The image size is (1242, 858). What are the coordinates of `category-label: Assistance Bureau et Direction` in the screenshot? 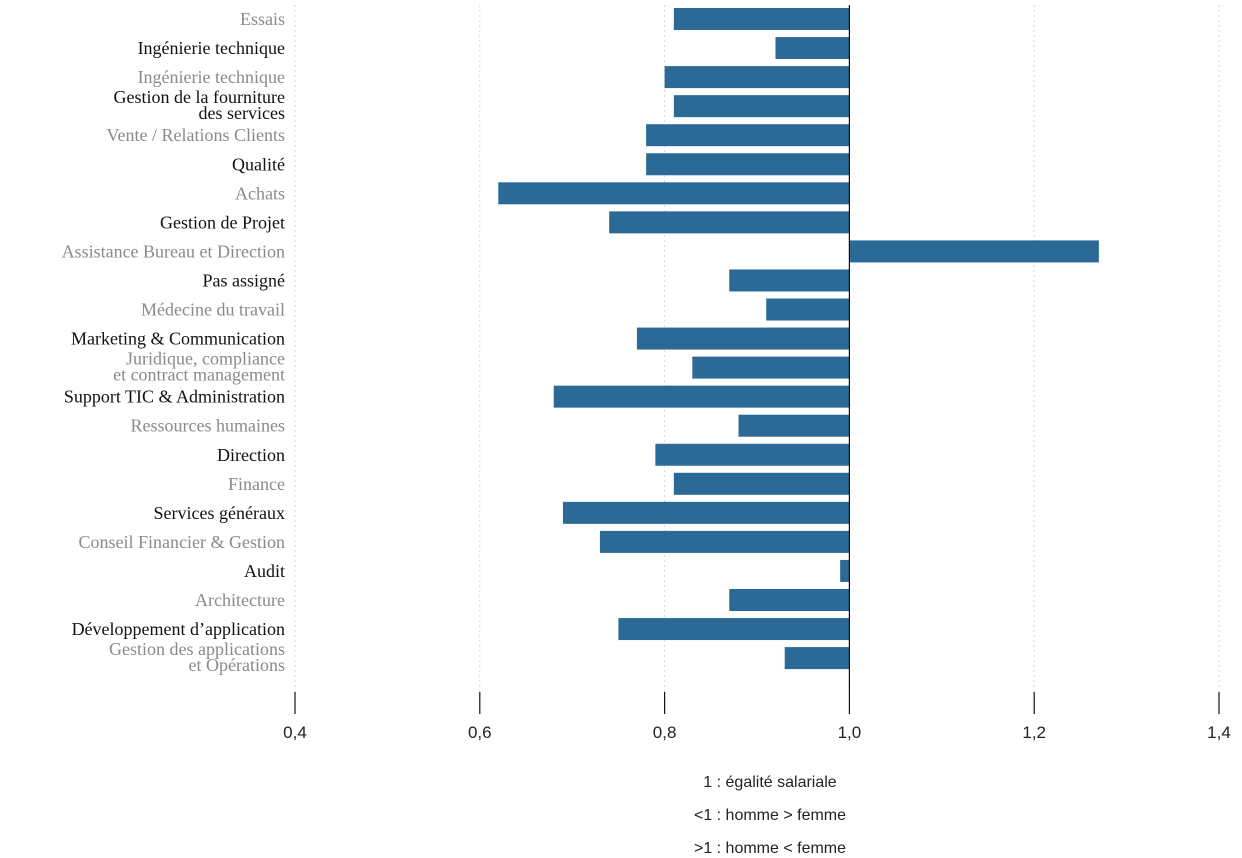 It's located at (173, 251).